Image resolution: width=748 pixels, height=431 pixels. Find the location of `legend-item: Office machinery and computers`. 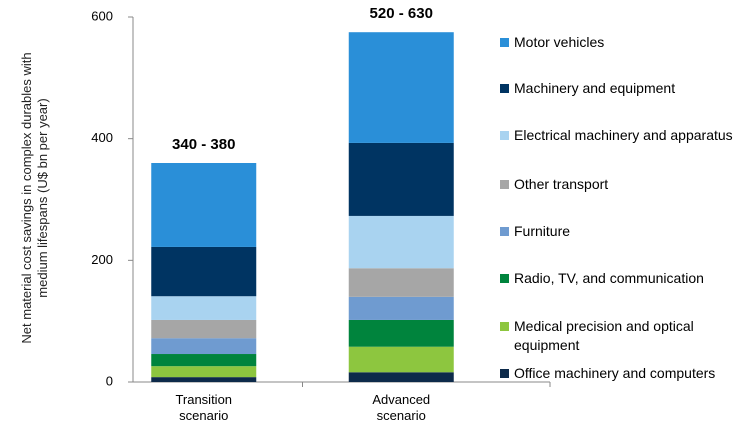

legend-item: Office machinery and computers is located at coordinates (620, 373).